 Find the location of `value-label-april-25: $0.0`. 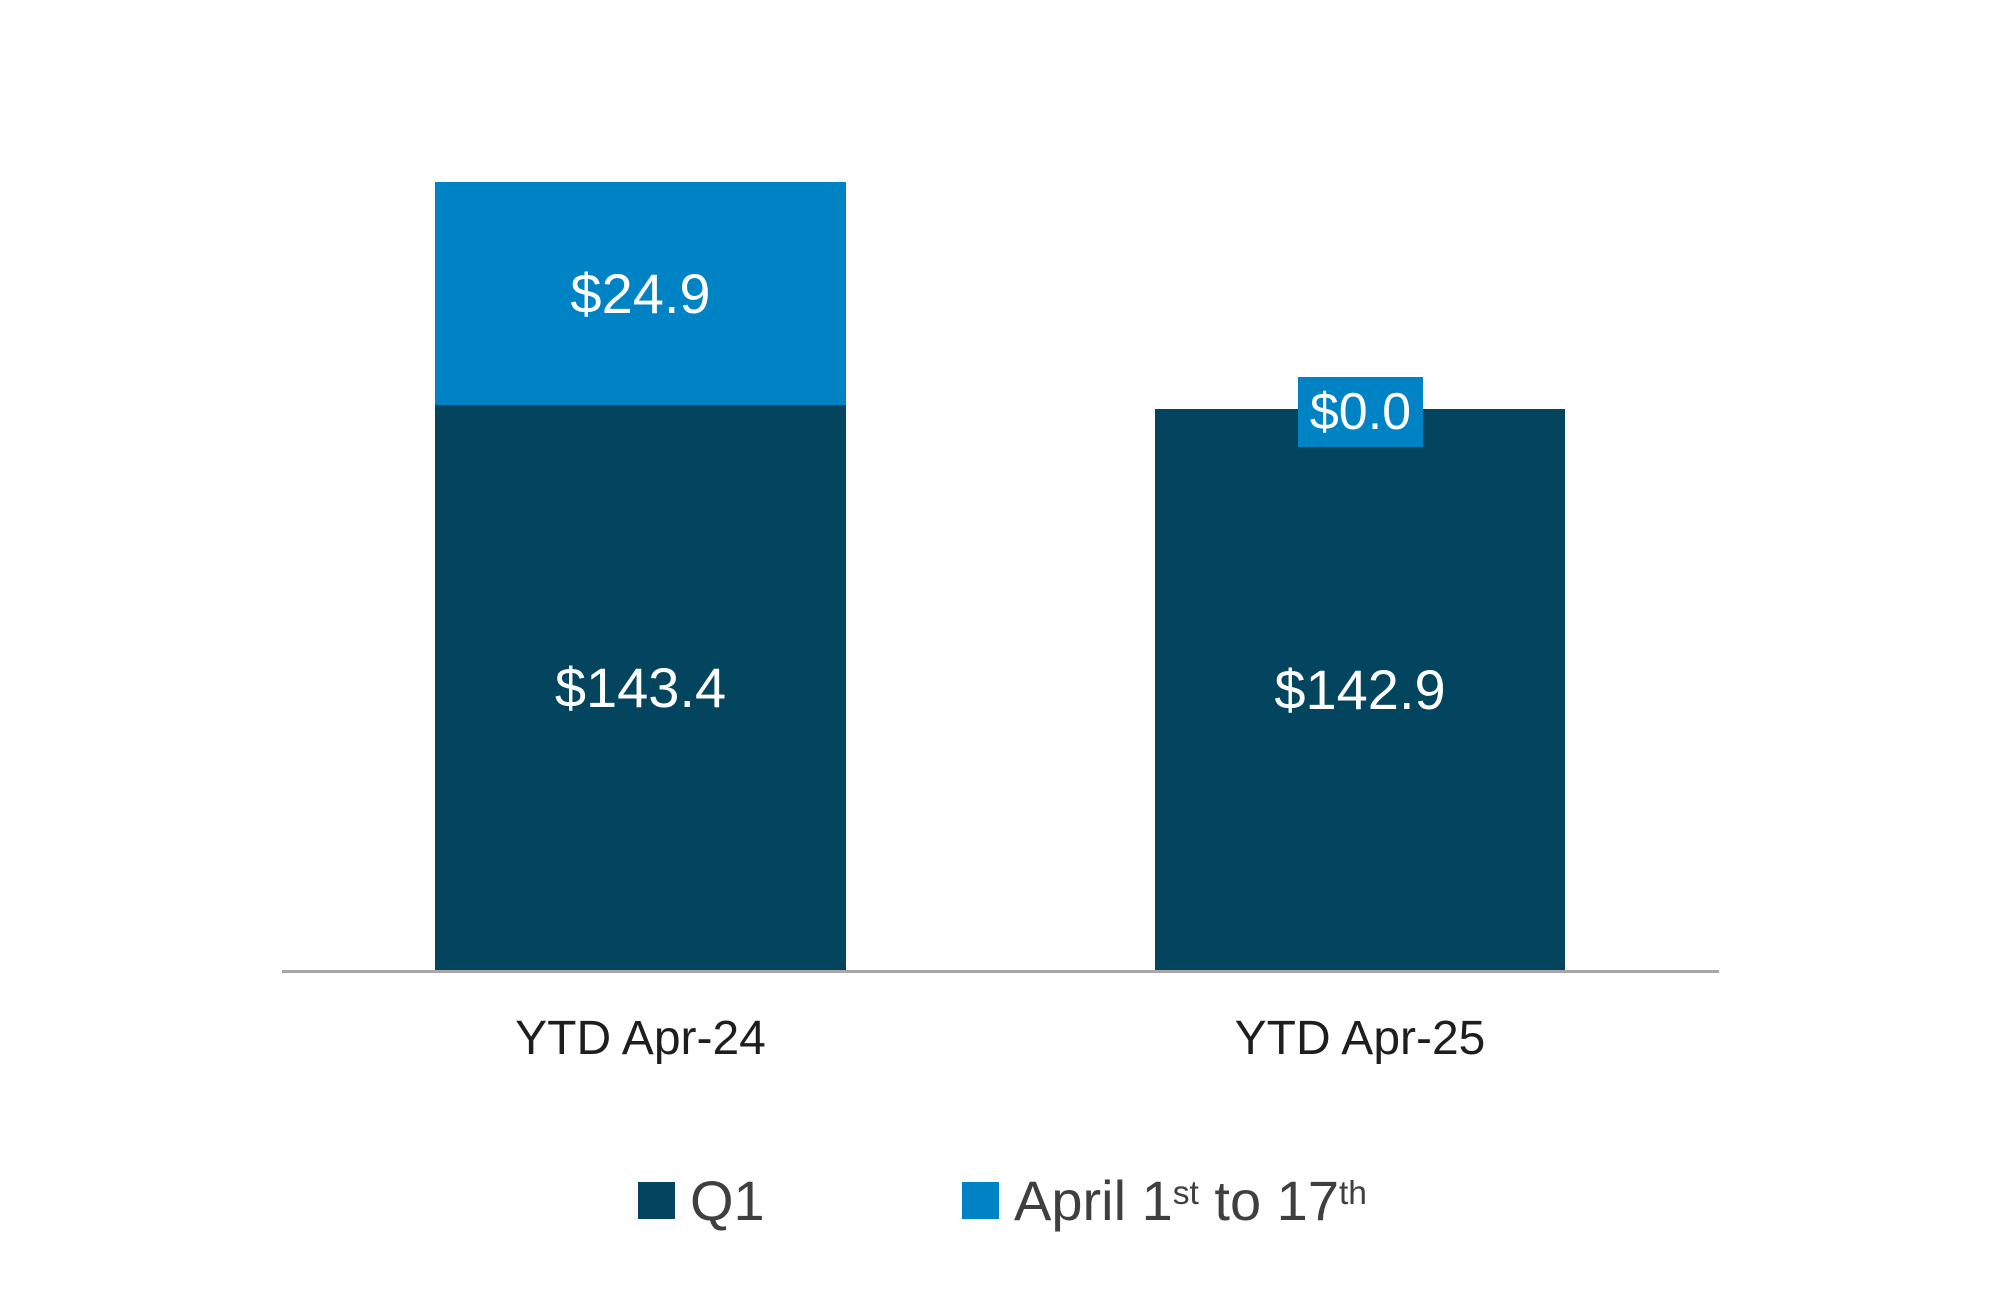

value-label-april-25: $0.0 is located at coordinates (1360, 412).